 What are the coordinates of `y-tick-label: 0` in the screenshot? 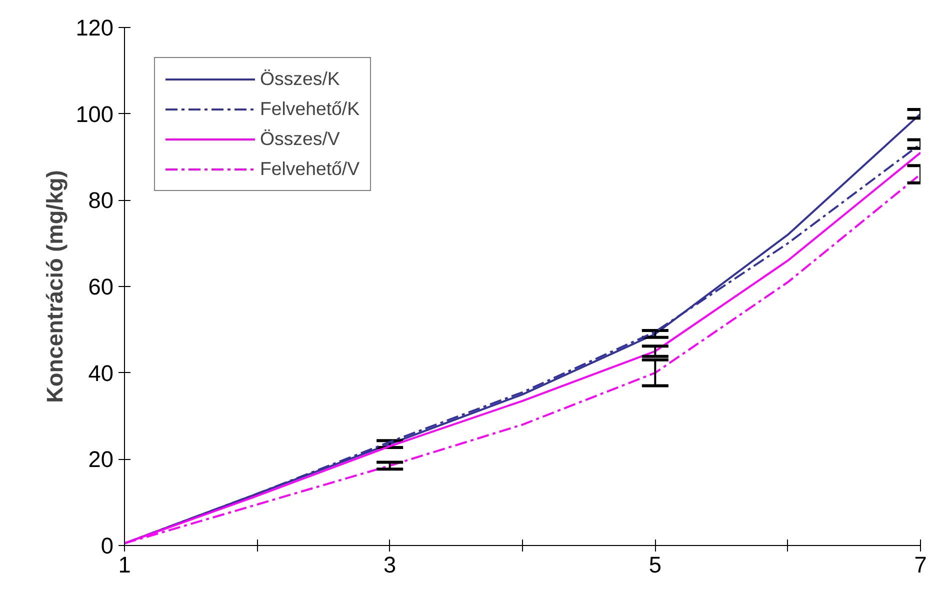 It's located at (107, 545).